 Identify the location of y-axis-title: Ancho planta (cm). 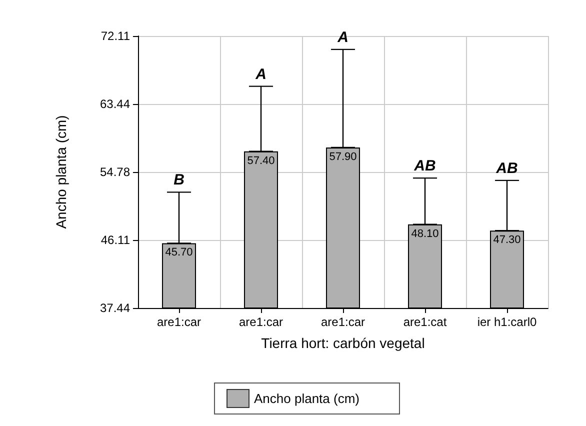
(61, 172).